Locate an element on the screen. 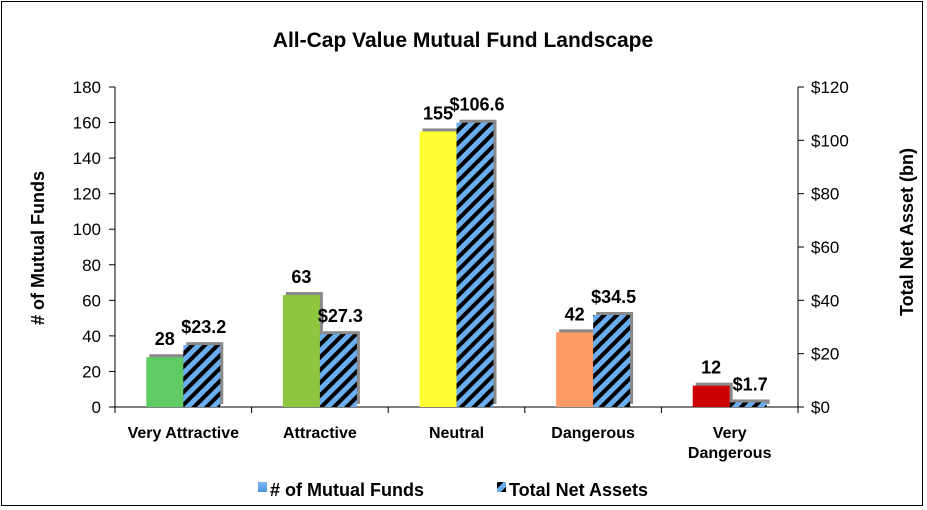  x-category-label: Neutral is located at coordinates (456, 433).